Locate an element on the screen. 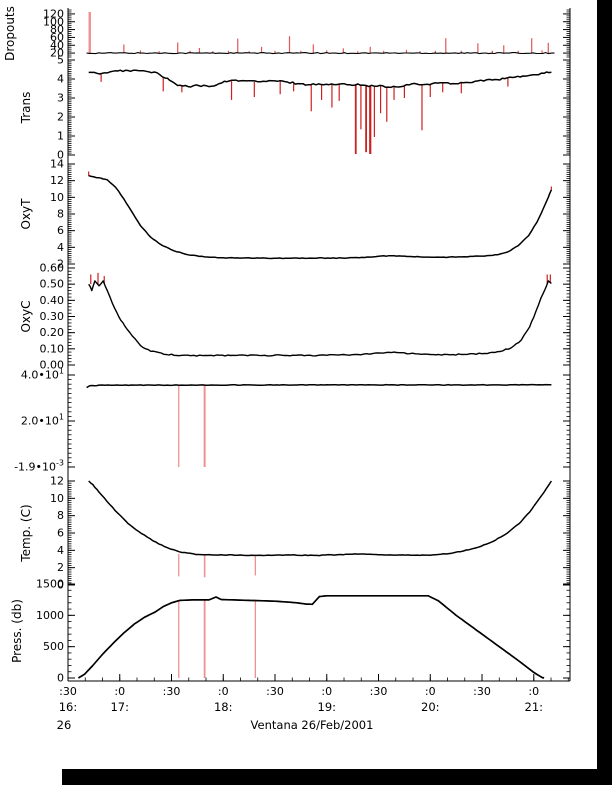 This screenshot has width=612, height=785. y-tick-label: 60 is located at coordinates (57, 37).